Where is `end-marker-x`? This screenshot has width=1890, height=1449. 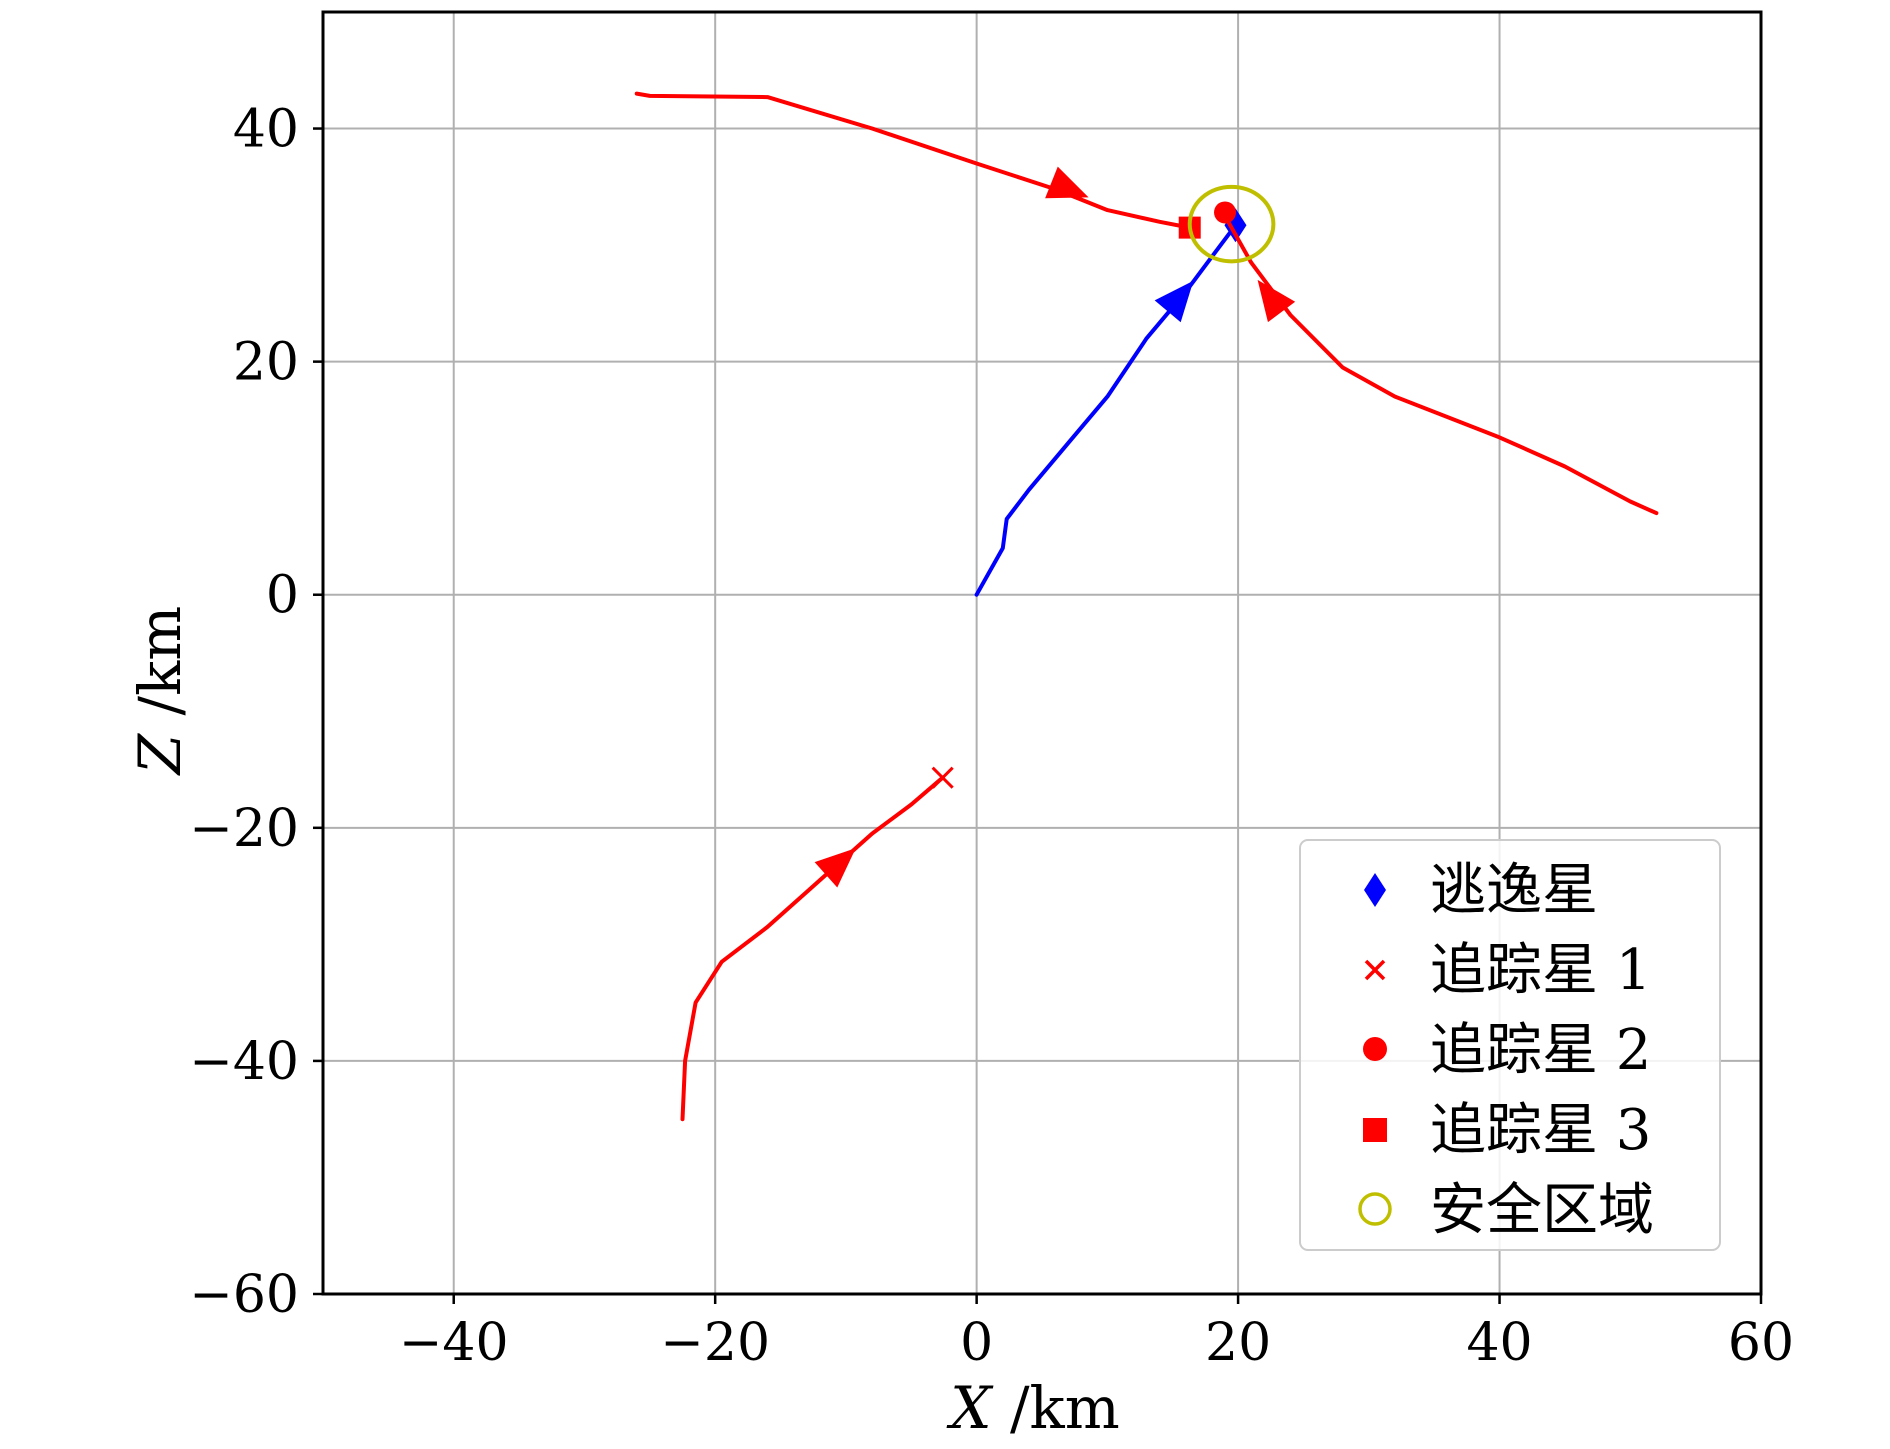 end-marker-x is located at coordinates (942, 777).